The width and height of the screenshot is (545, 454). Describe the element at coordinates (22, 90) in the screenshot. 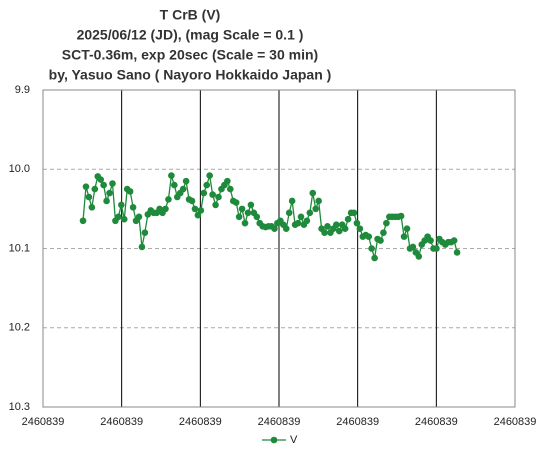

I see `y-tick-label: 9.9` at that location.